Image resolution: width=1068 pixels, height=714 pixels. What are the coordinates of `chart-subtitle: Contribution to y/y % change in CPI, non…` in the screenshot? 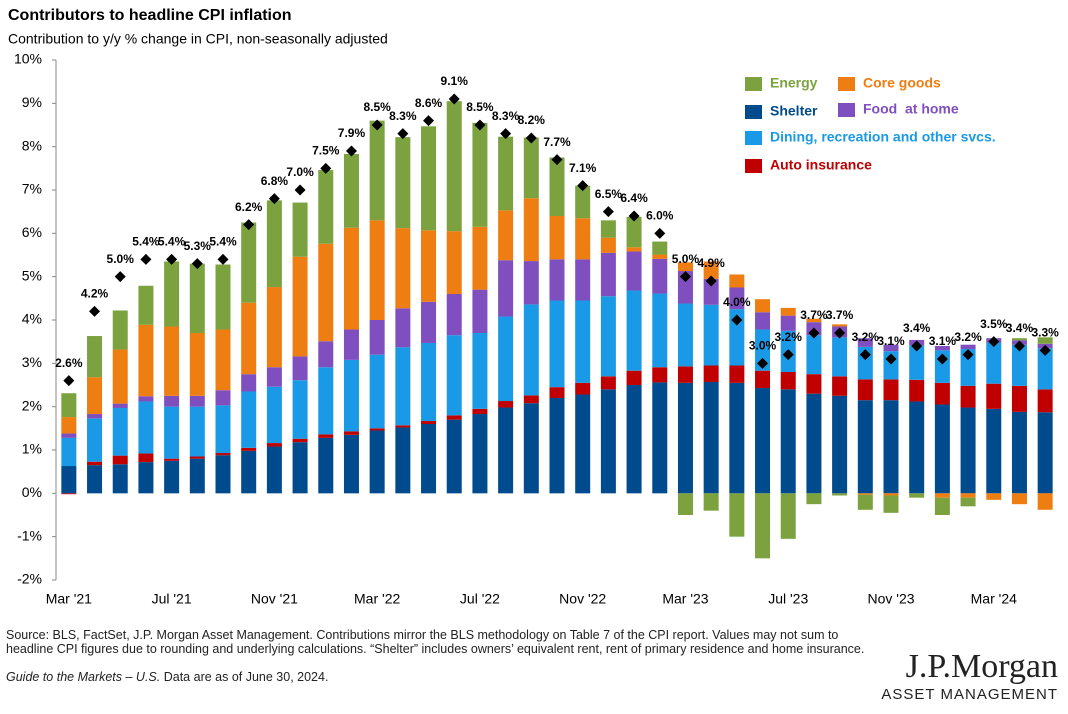 It's located at (198, 39).